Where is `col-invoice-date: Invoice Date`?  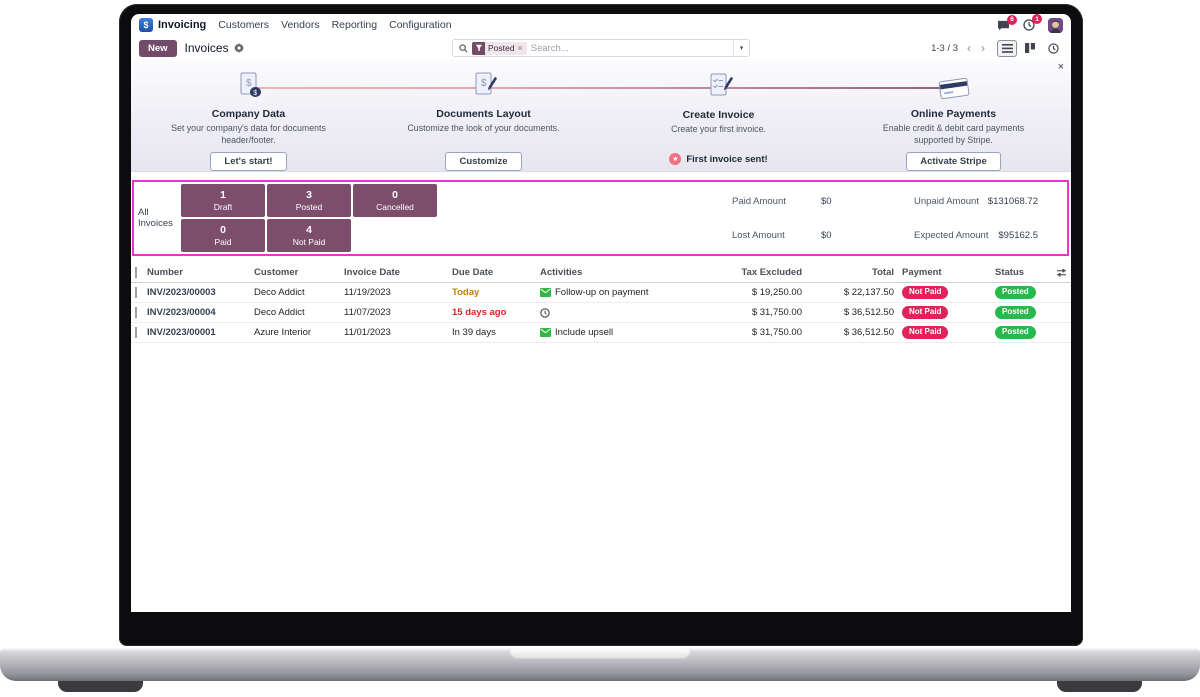
col-invoice-date: Invoice Date is located at coordinates (372, 272).